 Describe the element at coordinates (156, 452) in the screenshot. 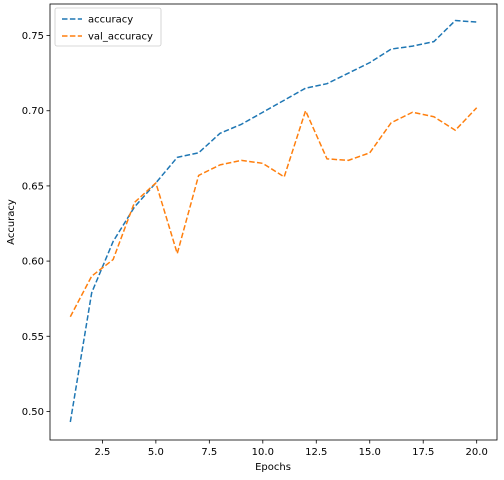

I see `x-tick-label: 5.0` at that location.